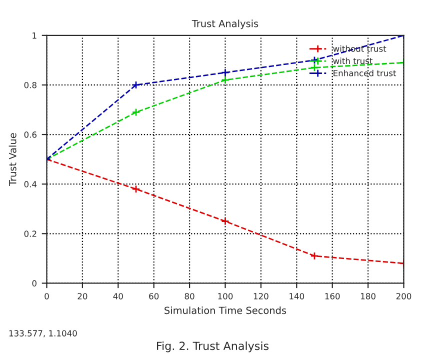  What do you see at coordinates (30, 184) in the screenshot?
I see `y-tick-label: 0.4` at bounding box center [30, 184].